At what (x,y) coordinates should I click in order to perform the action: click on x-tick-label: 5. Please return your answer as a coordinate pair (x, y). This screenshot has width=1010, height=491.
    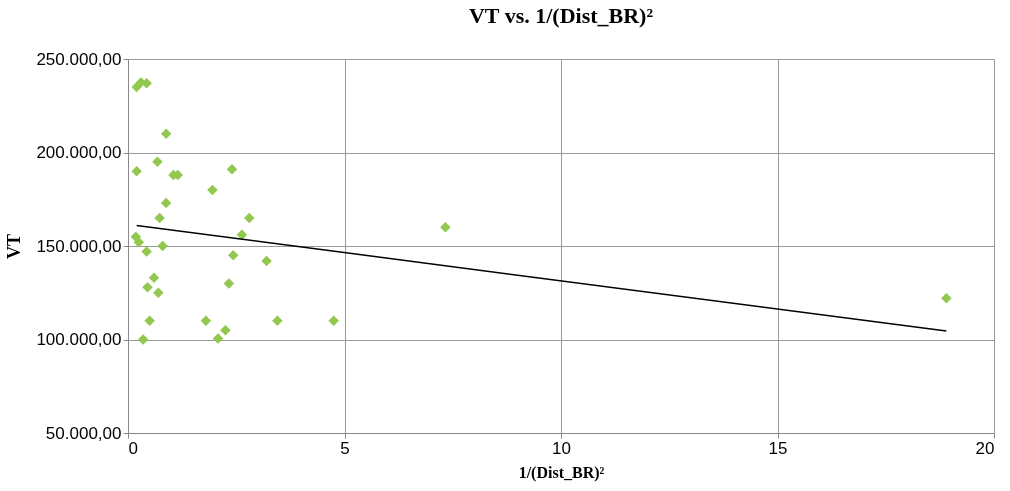
    Looking at the image, I should click on (345, 448).